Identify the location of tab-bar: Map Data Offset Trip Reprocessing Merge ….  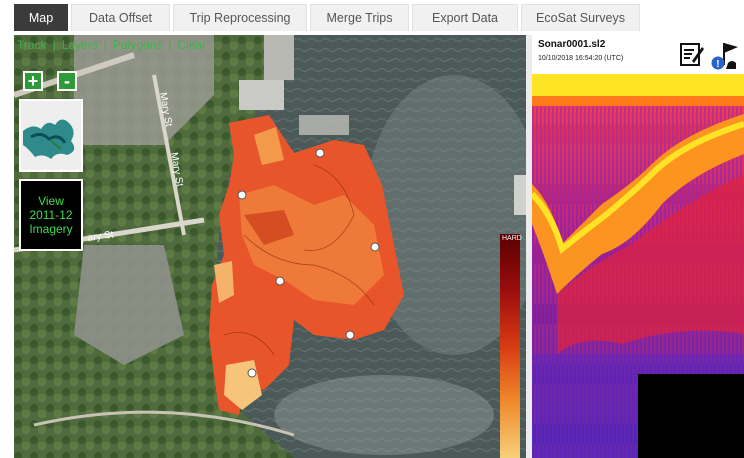
(372, 16).